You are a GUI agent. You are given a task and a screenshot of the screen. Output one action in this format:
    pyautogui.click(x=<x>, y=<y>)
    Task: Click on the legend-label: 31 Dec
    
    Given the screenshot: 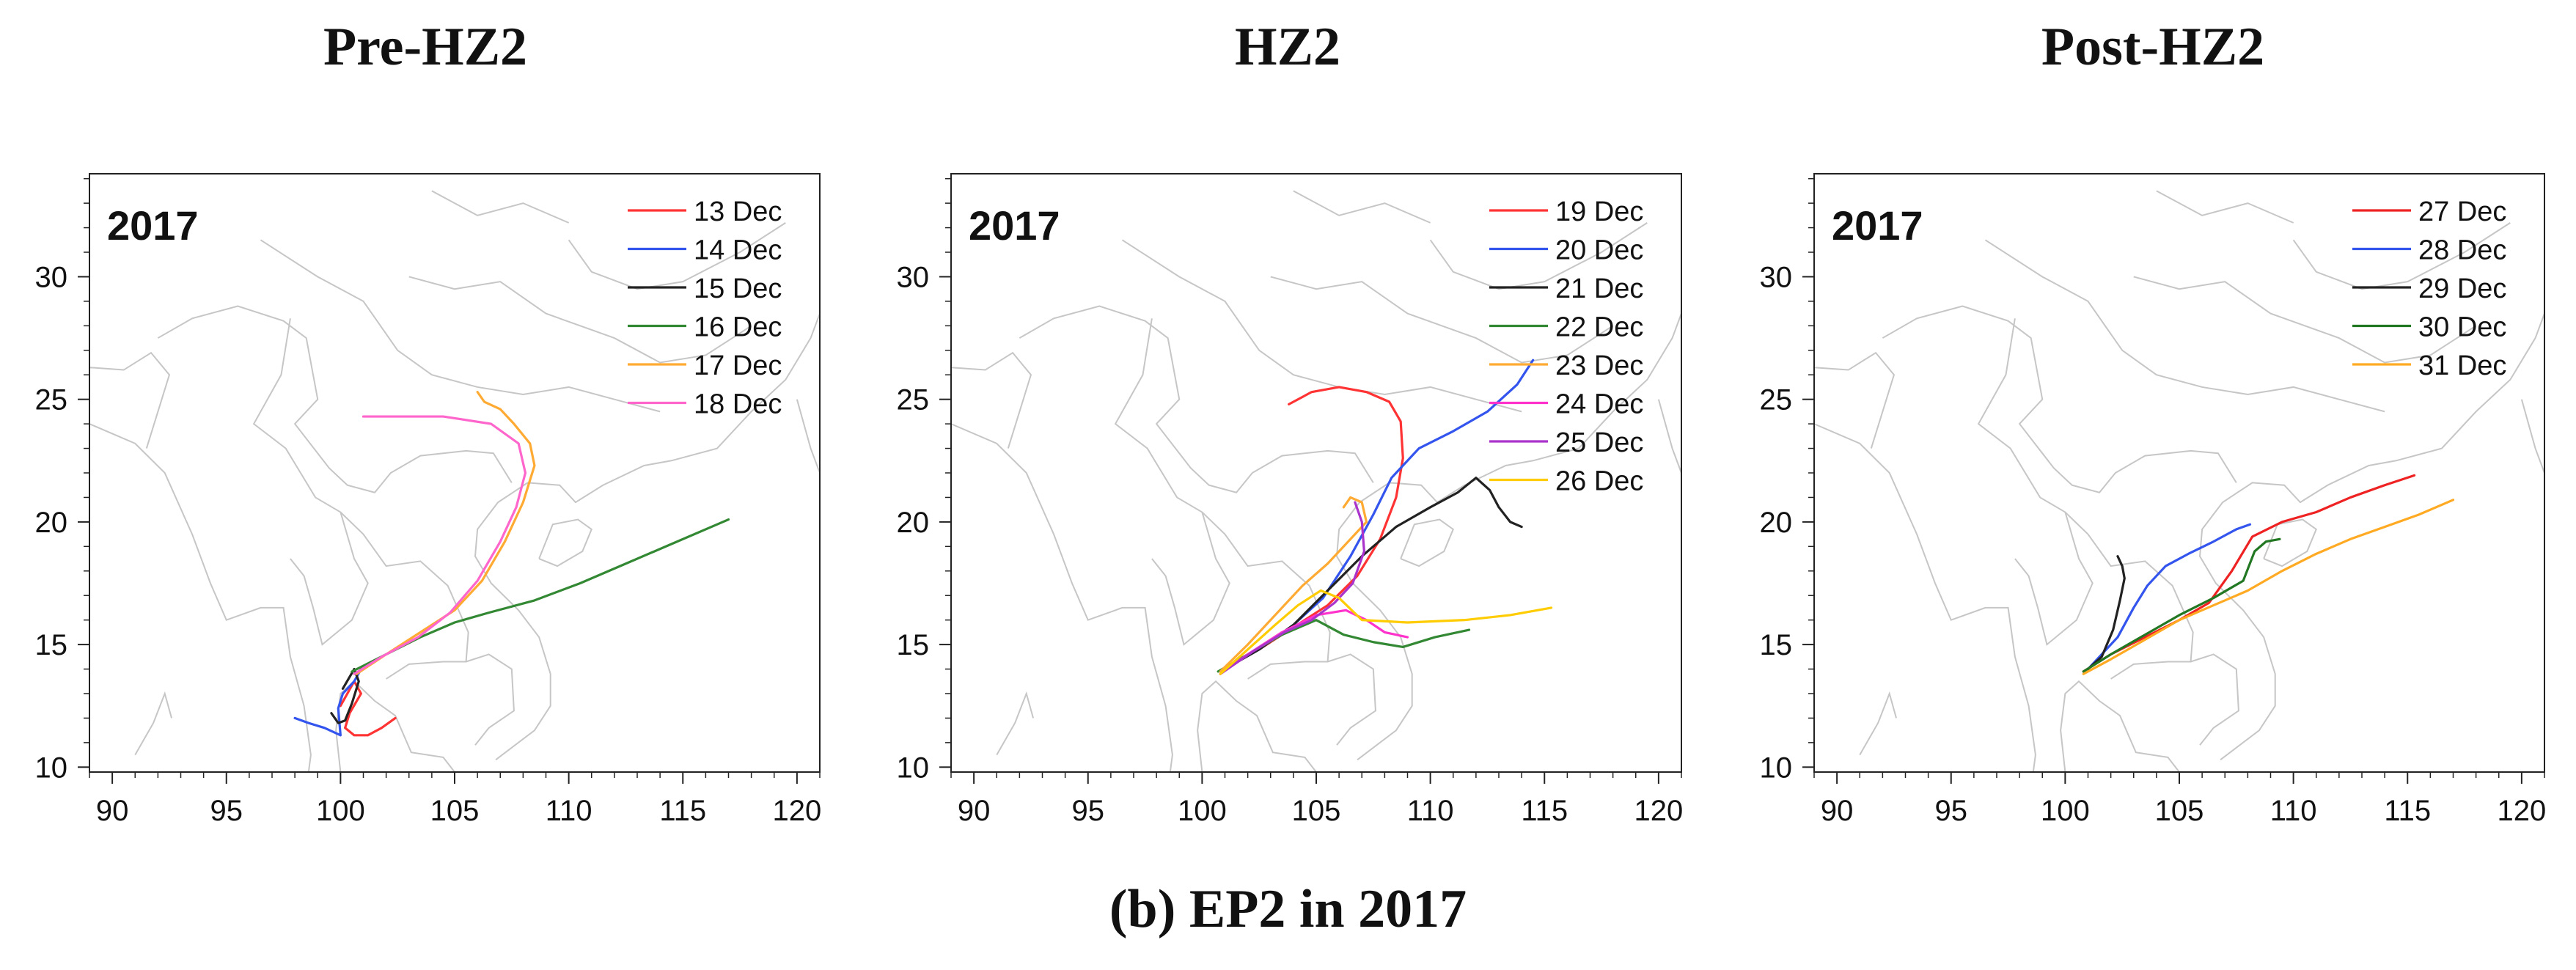 What is the action you would take?
    pyautogui.click(x=2462, y=365)
    